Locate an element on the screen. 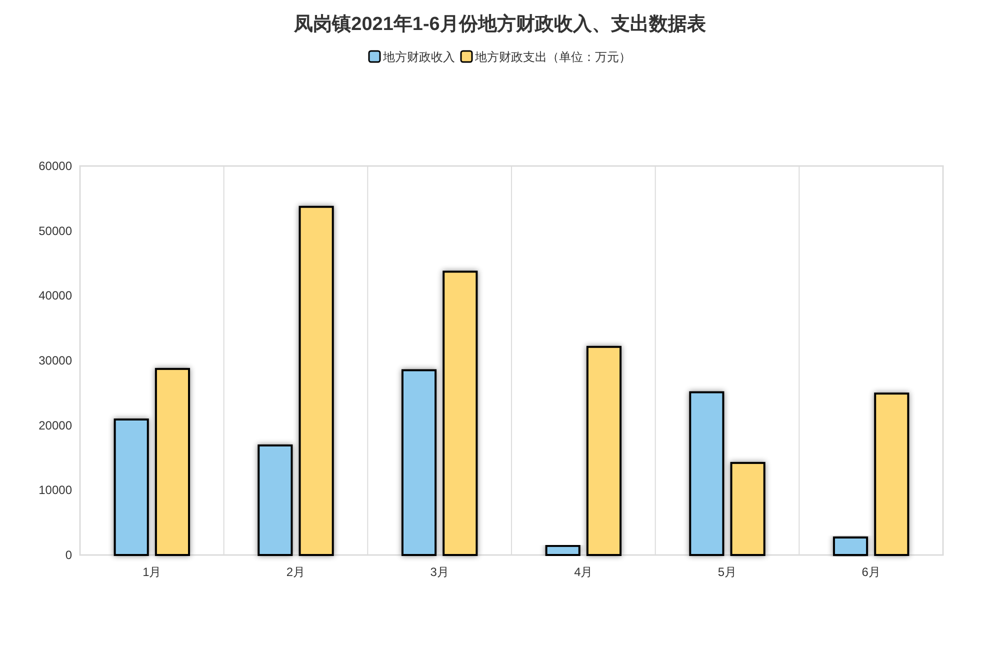 This screenshot has width=1000, height=649. y-tick-label: 10000 is located at coordinates (55, 490).